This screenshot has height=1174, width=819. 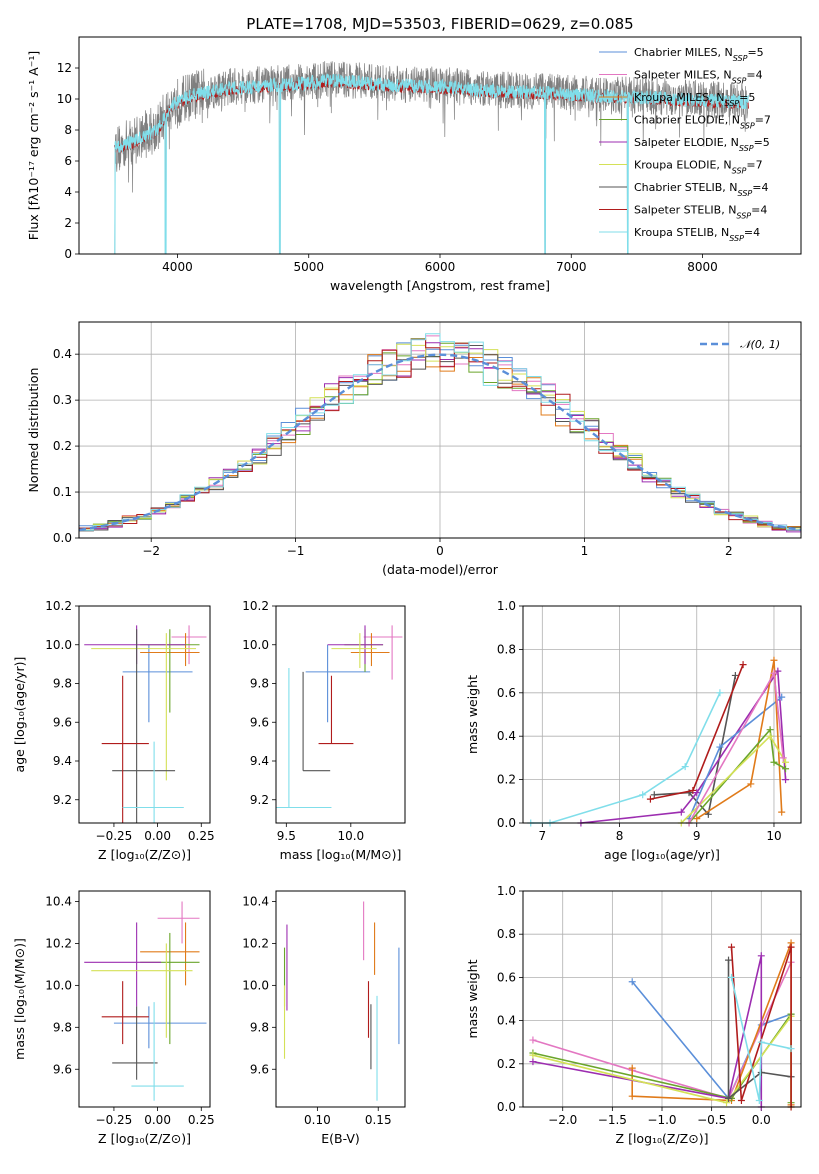 What do you see at coordinates (340, 1138) in the screenshot?
I see `x-axis-label: E(B-V)` at bounding box center [340, 1138].